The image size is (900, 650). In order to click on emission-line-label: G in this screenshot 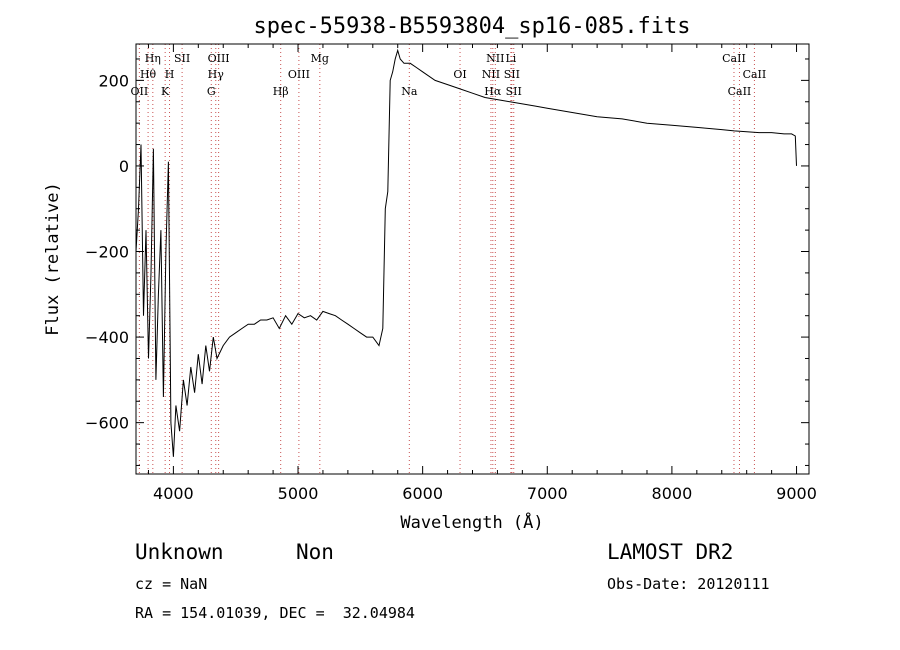, I will do `click(211, 91)`.